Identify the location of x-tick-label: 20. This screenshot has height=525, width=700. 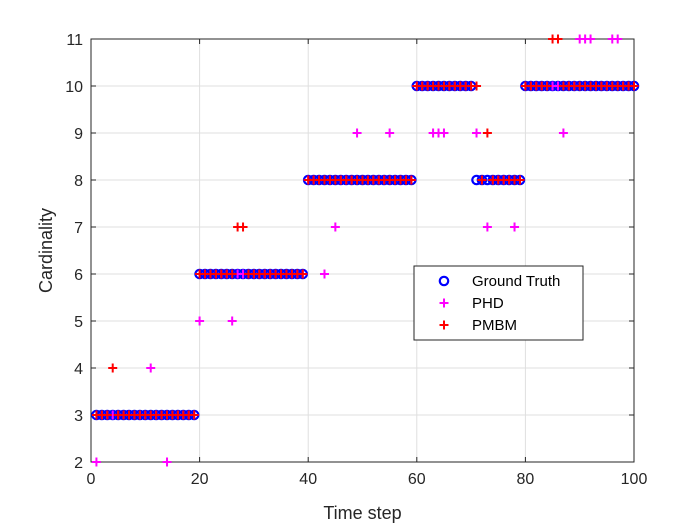
(200, 479).